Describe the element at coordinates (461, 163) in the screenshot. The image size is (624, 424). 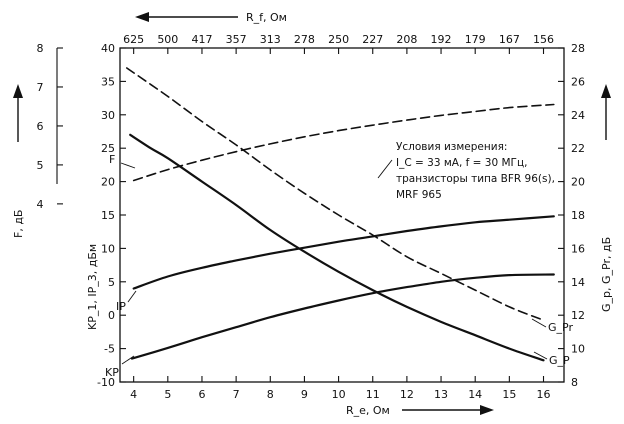
I see `note-line-2: I_C = 33 мА, f = 30 МГц,` at that location.